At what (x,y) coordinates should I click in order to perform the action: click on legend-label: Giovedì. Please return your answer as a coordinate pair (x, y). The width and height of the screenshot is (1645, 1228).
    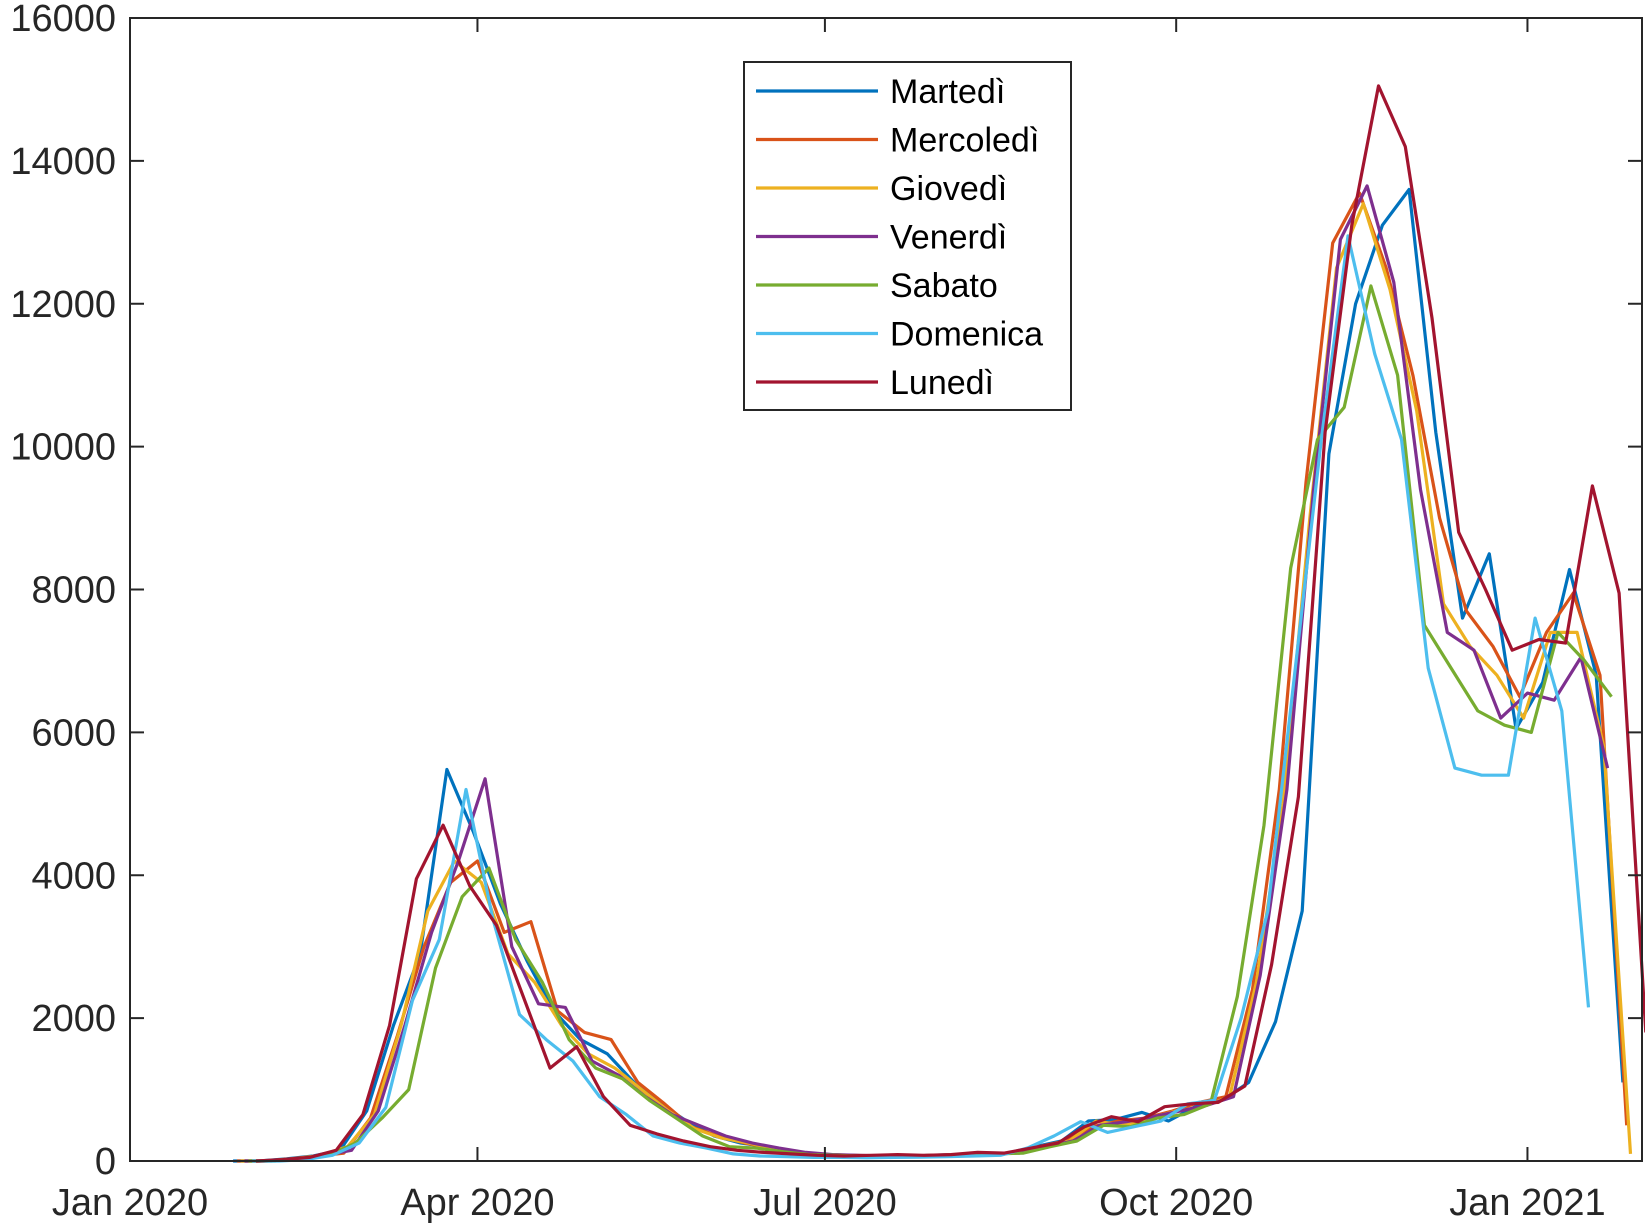
    Looking at the image, I should click on (948, 189).